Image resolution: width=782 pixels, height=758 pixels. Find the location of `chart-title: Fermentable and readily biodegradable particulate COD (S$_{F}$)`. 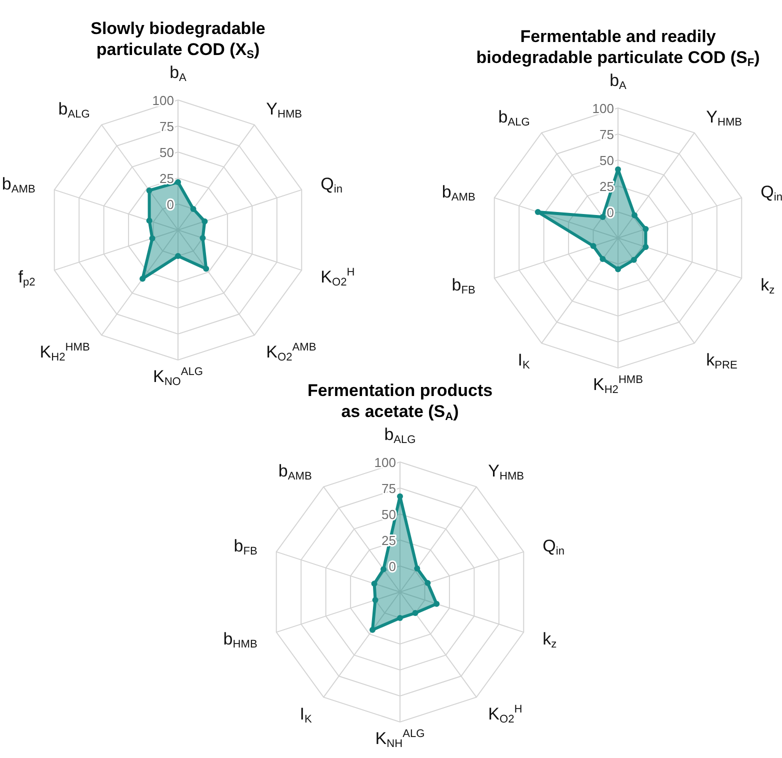

chart-title: Fermentable and readily biodegradable particulate COD (S$_{F}$) is located at coordinates (618, 48).